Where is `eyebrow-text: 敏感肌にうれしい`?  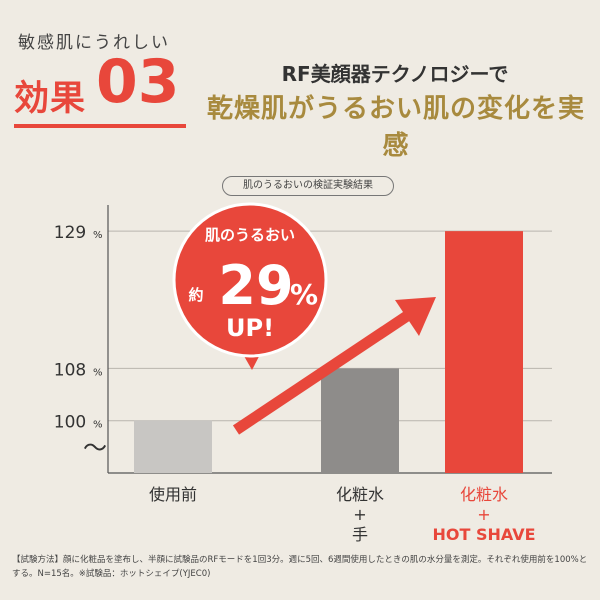 eyebrow-text: 敏感肌にうれしい is located at coordinates (94, 43).